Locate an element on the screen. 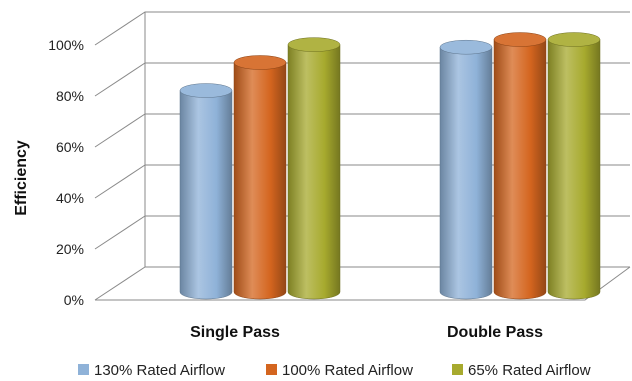 The image size is (632, 381). category-label: Double Pass is located at coordinates (495, 332).